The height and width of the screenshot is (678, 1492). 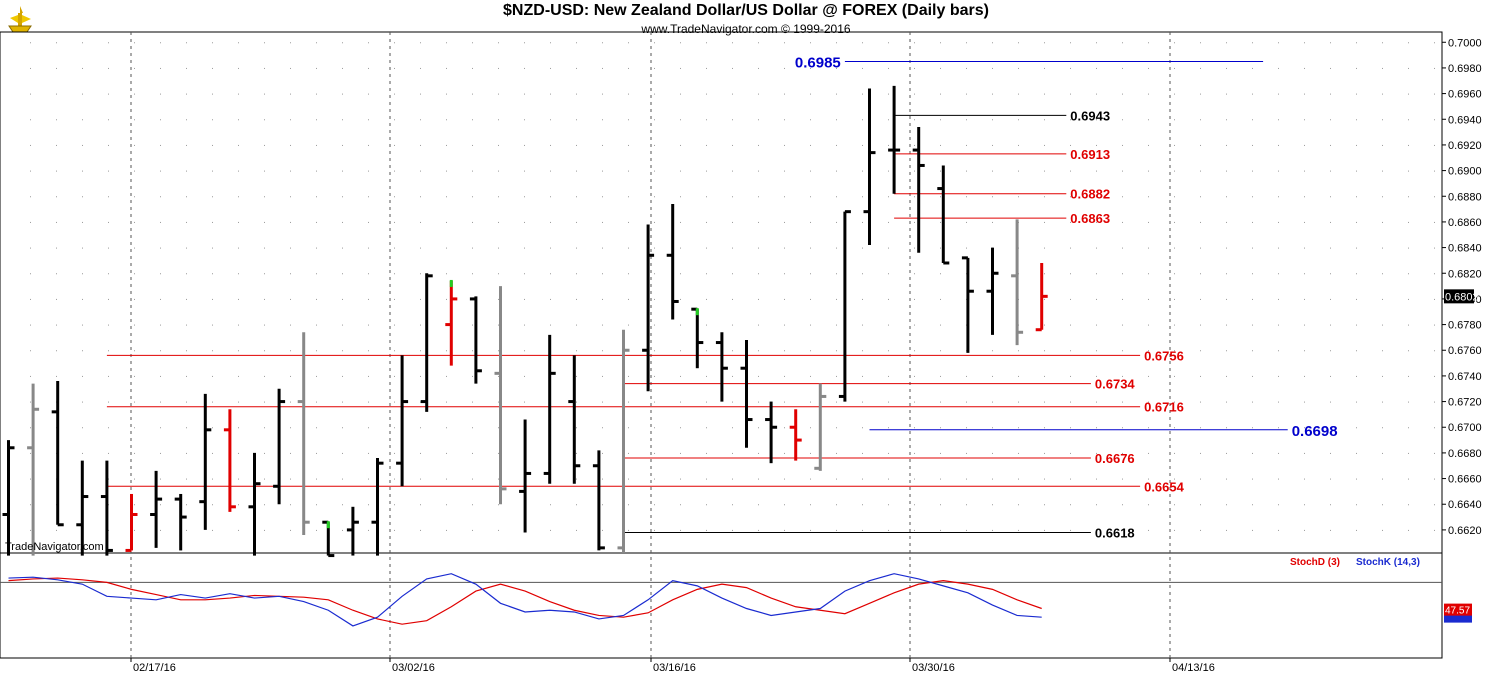 I want to click on level-label-0.6734: 0.6734, so click(x=1115, y=384).